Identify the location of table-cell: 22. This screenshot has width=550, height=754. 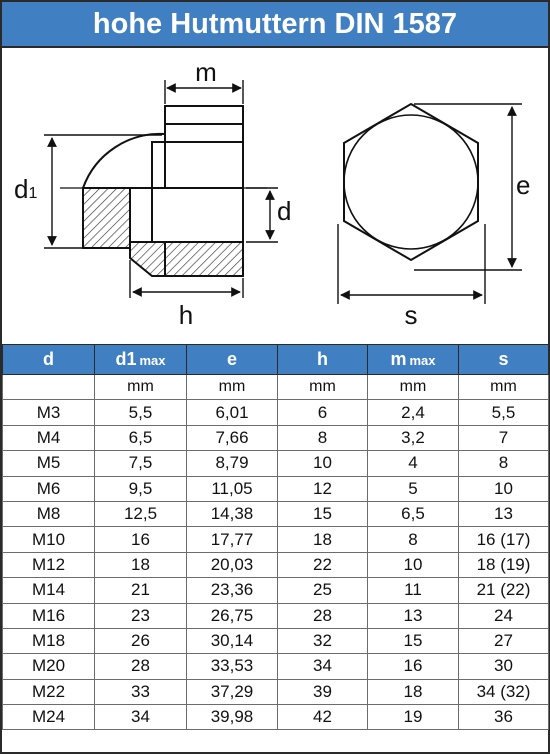
(322, 565).